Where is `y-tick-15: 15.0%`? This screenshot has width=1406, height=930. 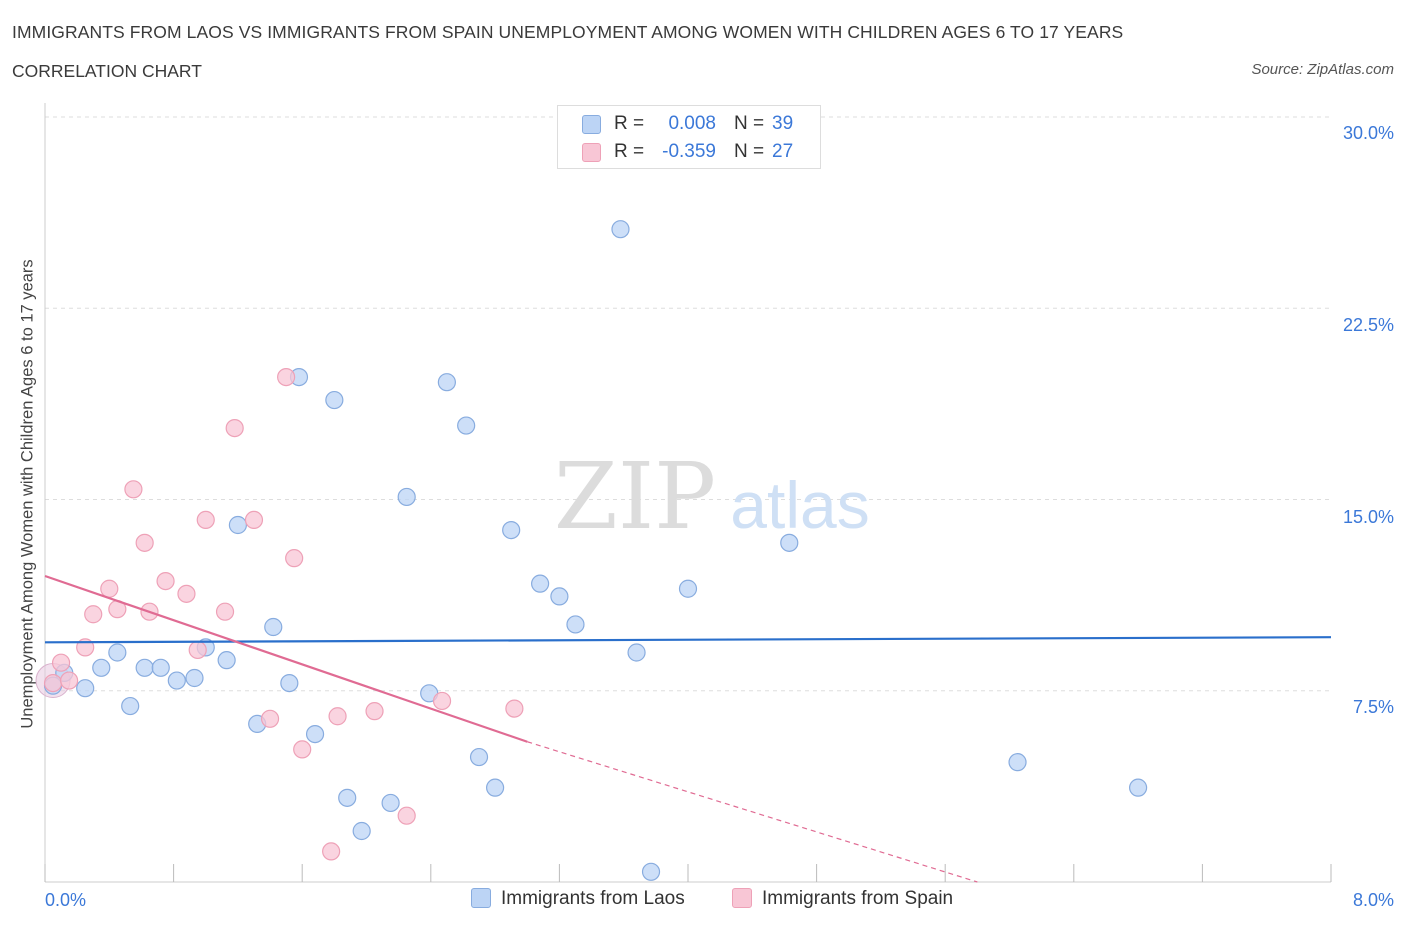 y-tick-15: 15.0% is located at coordinates (1368, 517).